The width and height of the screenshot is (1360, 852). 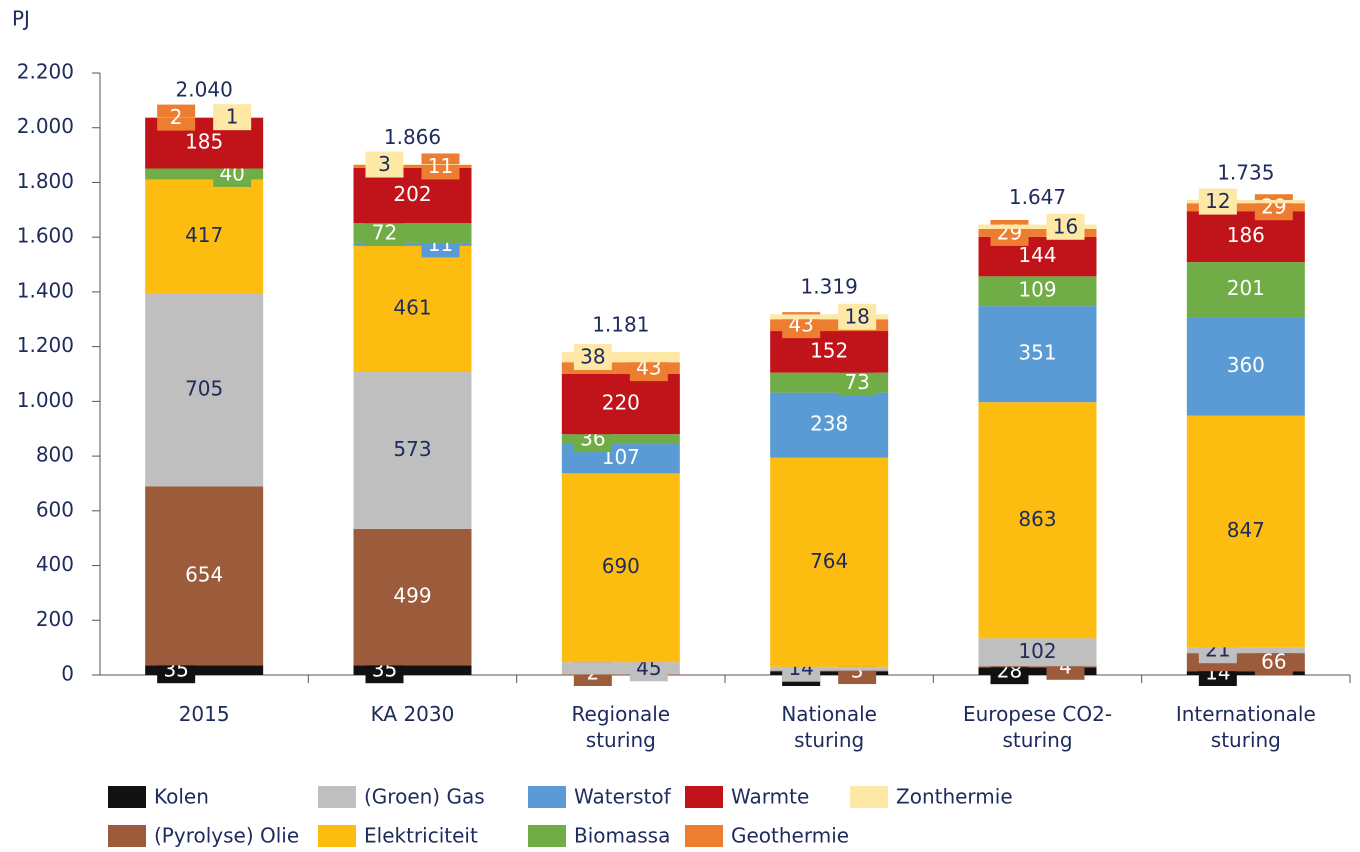 I want to click on y-tick-label: 1.600, so click(x=45, y=236).